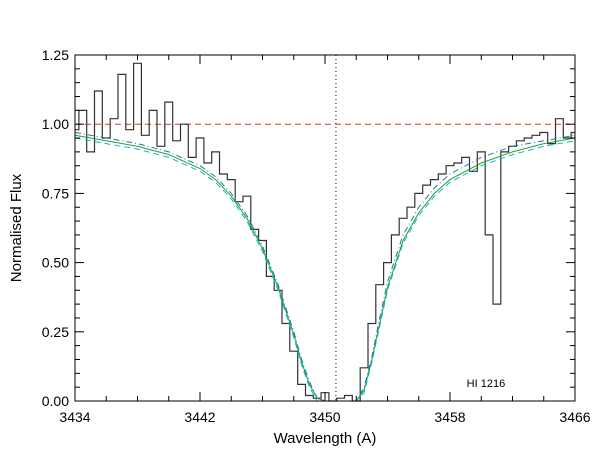  What do you see at coordinates (449, 417) in the screenshot?
I see `x-tick-label: 3458` at bounding box center [449, 417].